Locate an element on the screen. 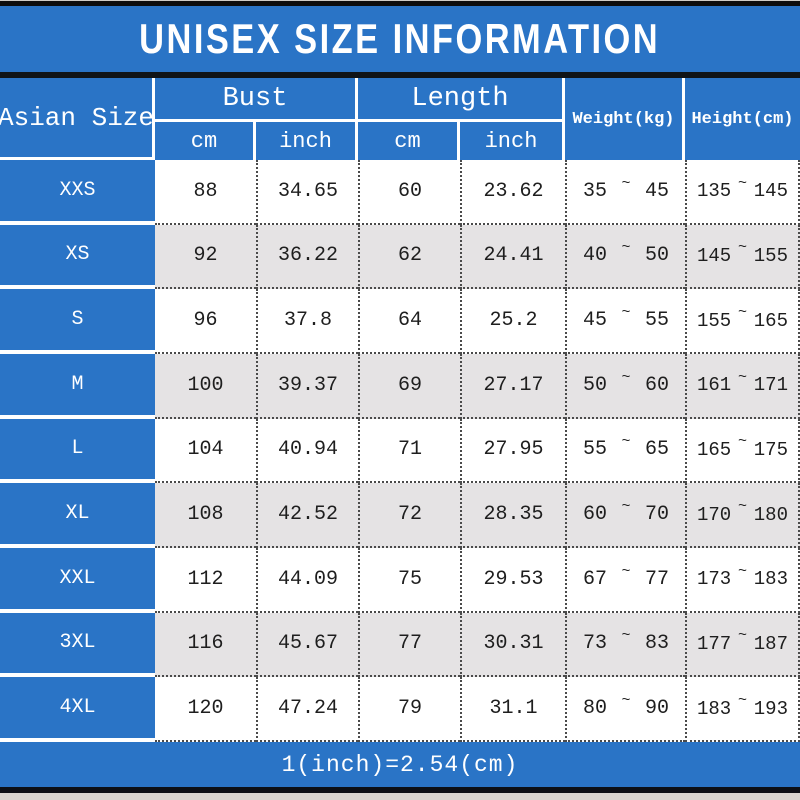  bust-inch-value: 36.22 is located at coordinates (307, 257).